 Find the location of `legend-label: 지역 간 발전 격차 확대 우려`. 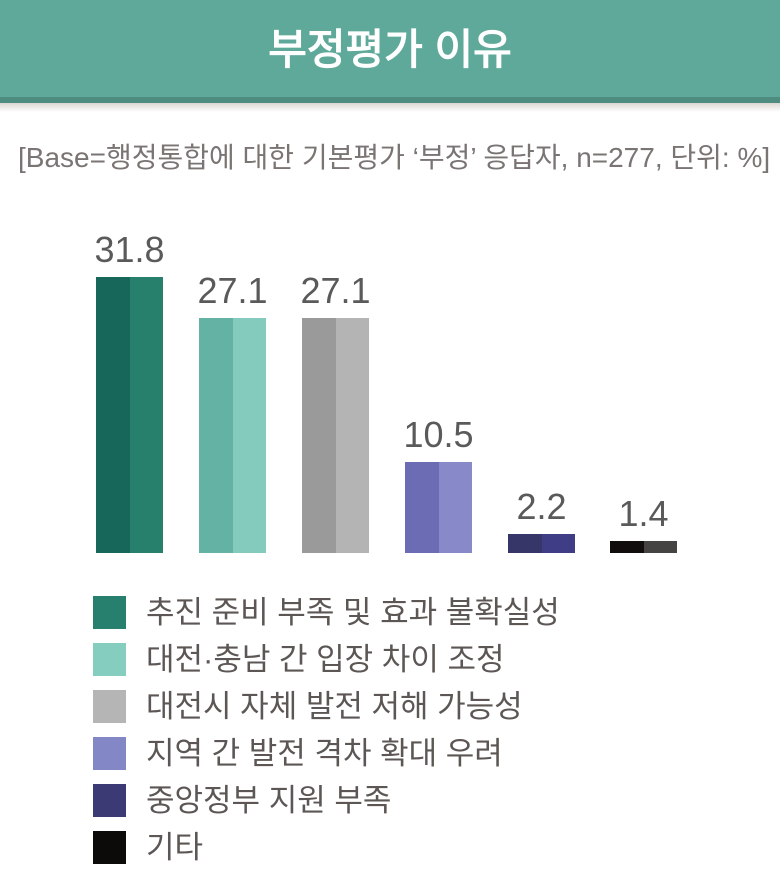

legend-label: 지역 간 발전 격차 확대 우려 is located at coordinates (324, 753).